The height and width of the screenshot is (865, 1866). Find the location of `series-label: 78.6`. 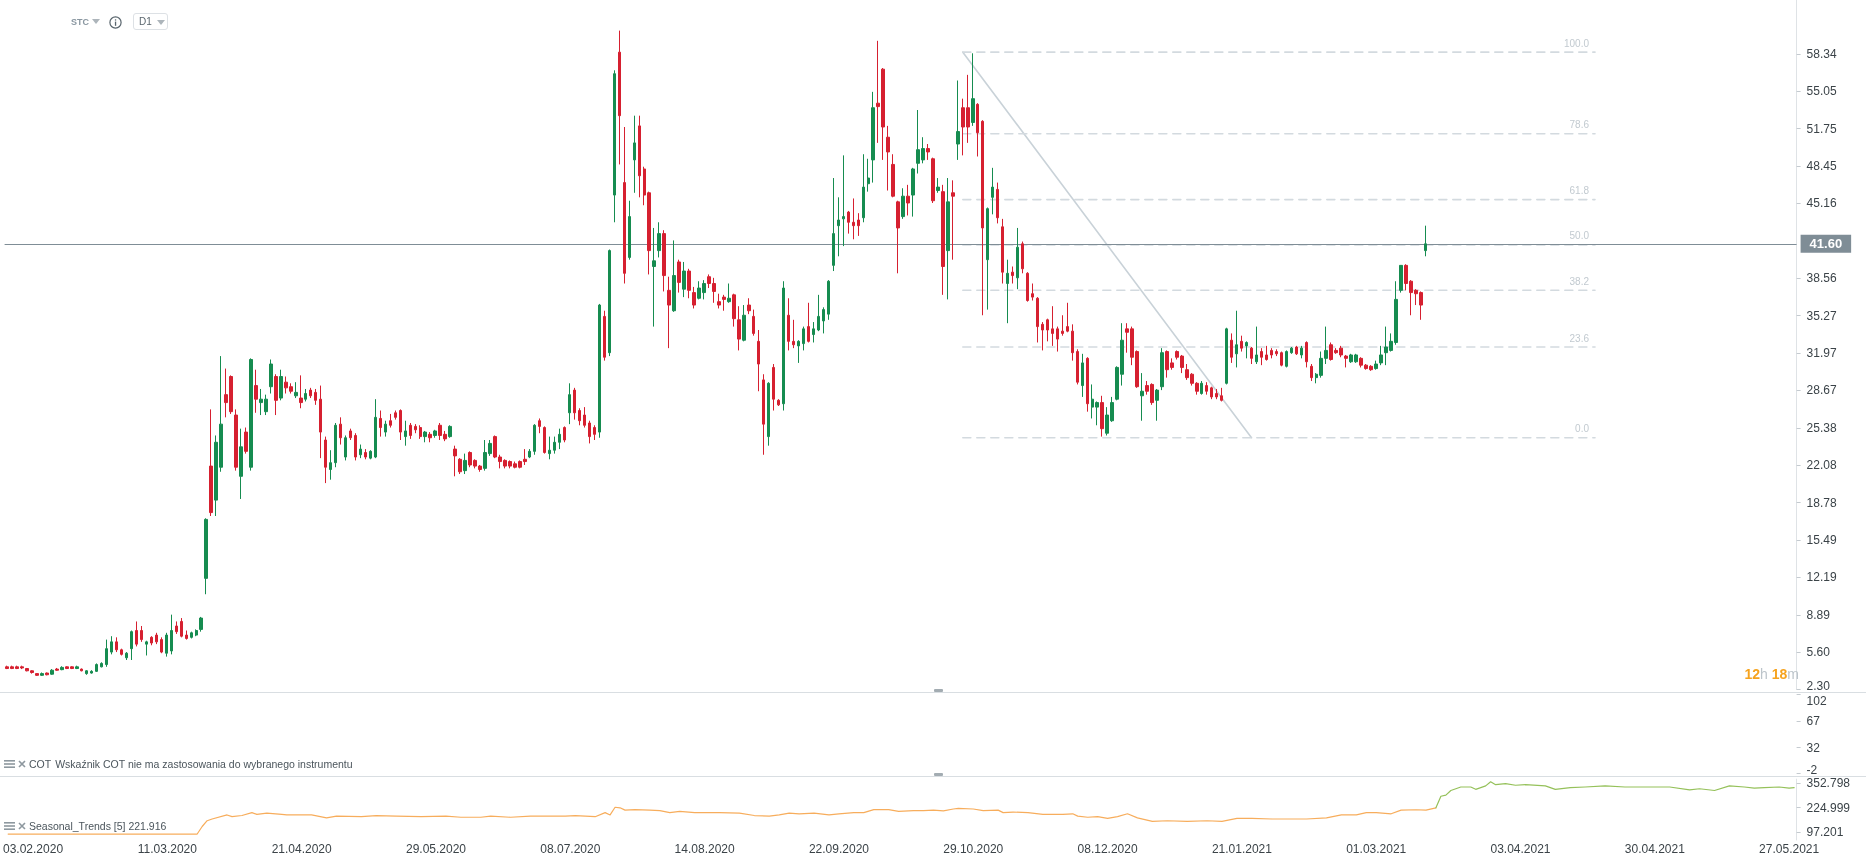

series-label: 78.6 is located at coordinates (1579, 125).